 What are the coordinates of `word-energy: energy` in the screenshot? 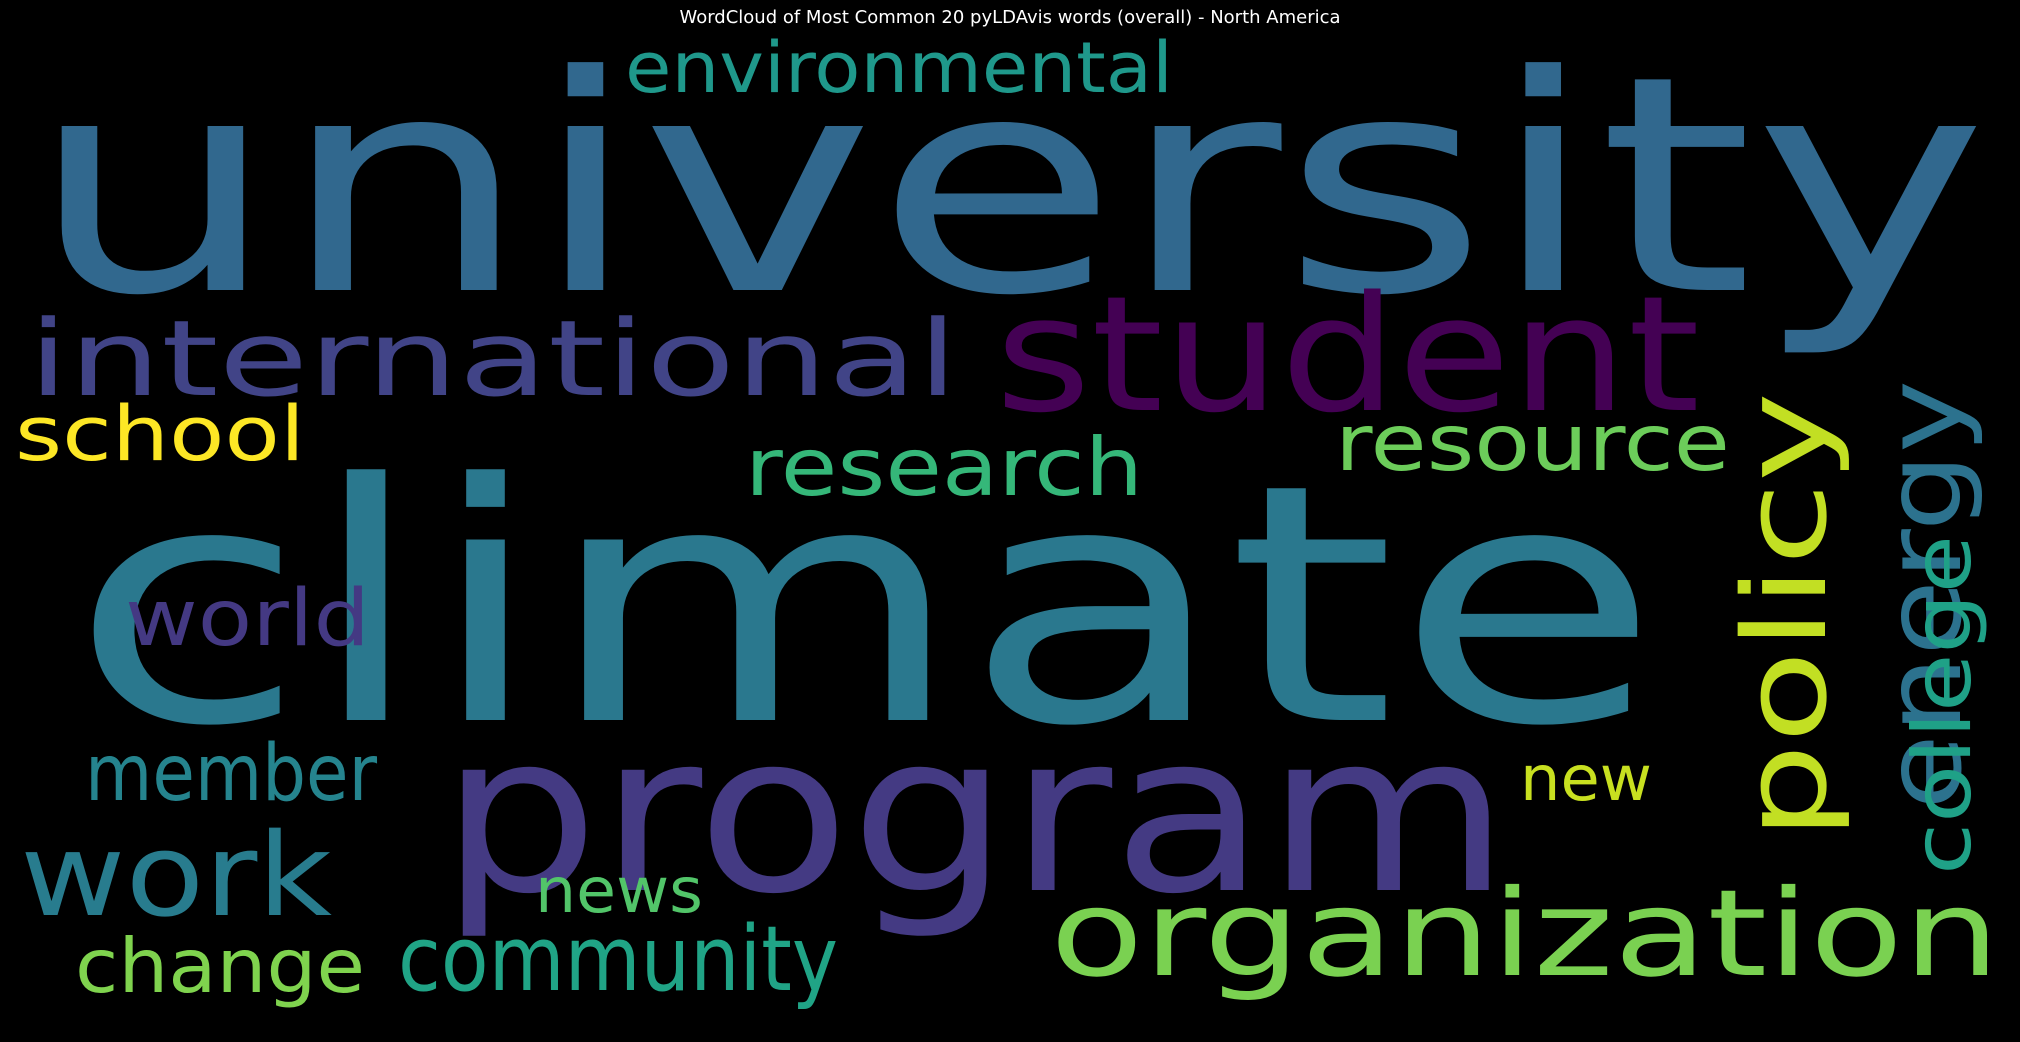 It's located at (1924, 595).